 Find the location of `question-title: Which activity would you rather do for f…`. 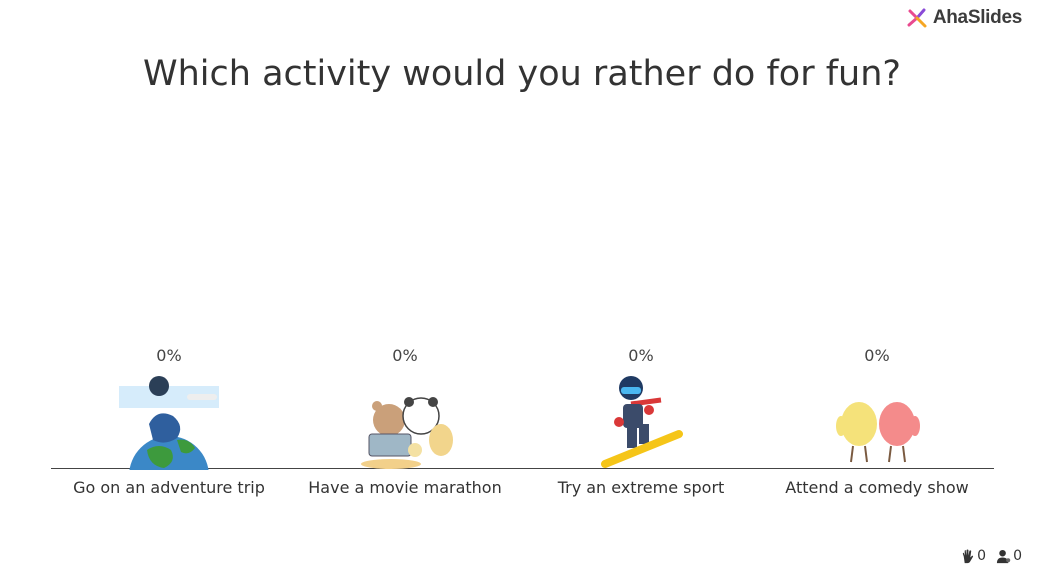

question-title: Which activity would you rather do for f… is located at coordinates (522, 74).